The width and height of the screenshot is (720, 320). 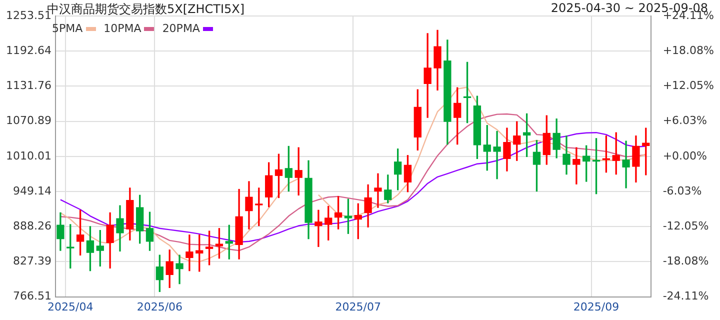 What do you see at coordinates (181, 28) in the screenshot?
I see `legend-label: 20PMA` at bounding box center [181, 28].